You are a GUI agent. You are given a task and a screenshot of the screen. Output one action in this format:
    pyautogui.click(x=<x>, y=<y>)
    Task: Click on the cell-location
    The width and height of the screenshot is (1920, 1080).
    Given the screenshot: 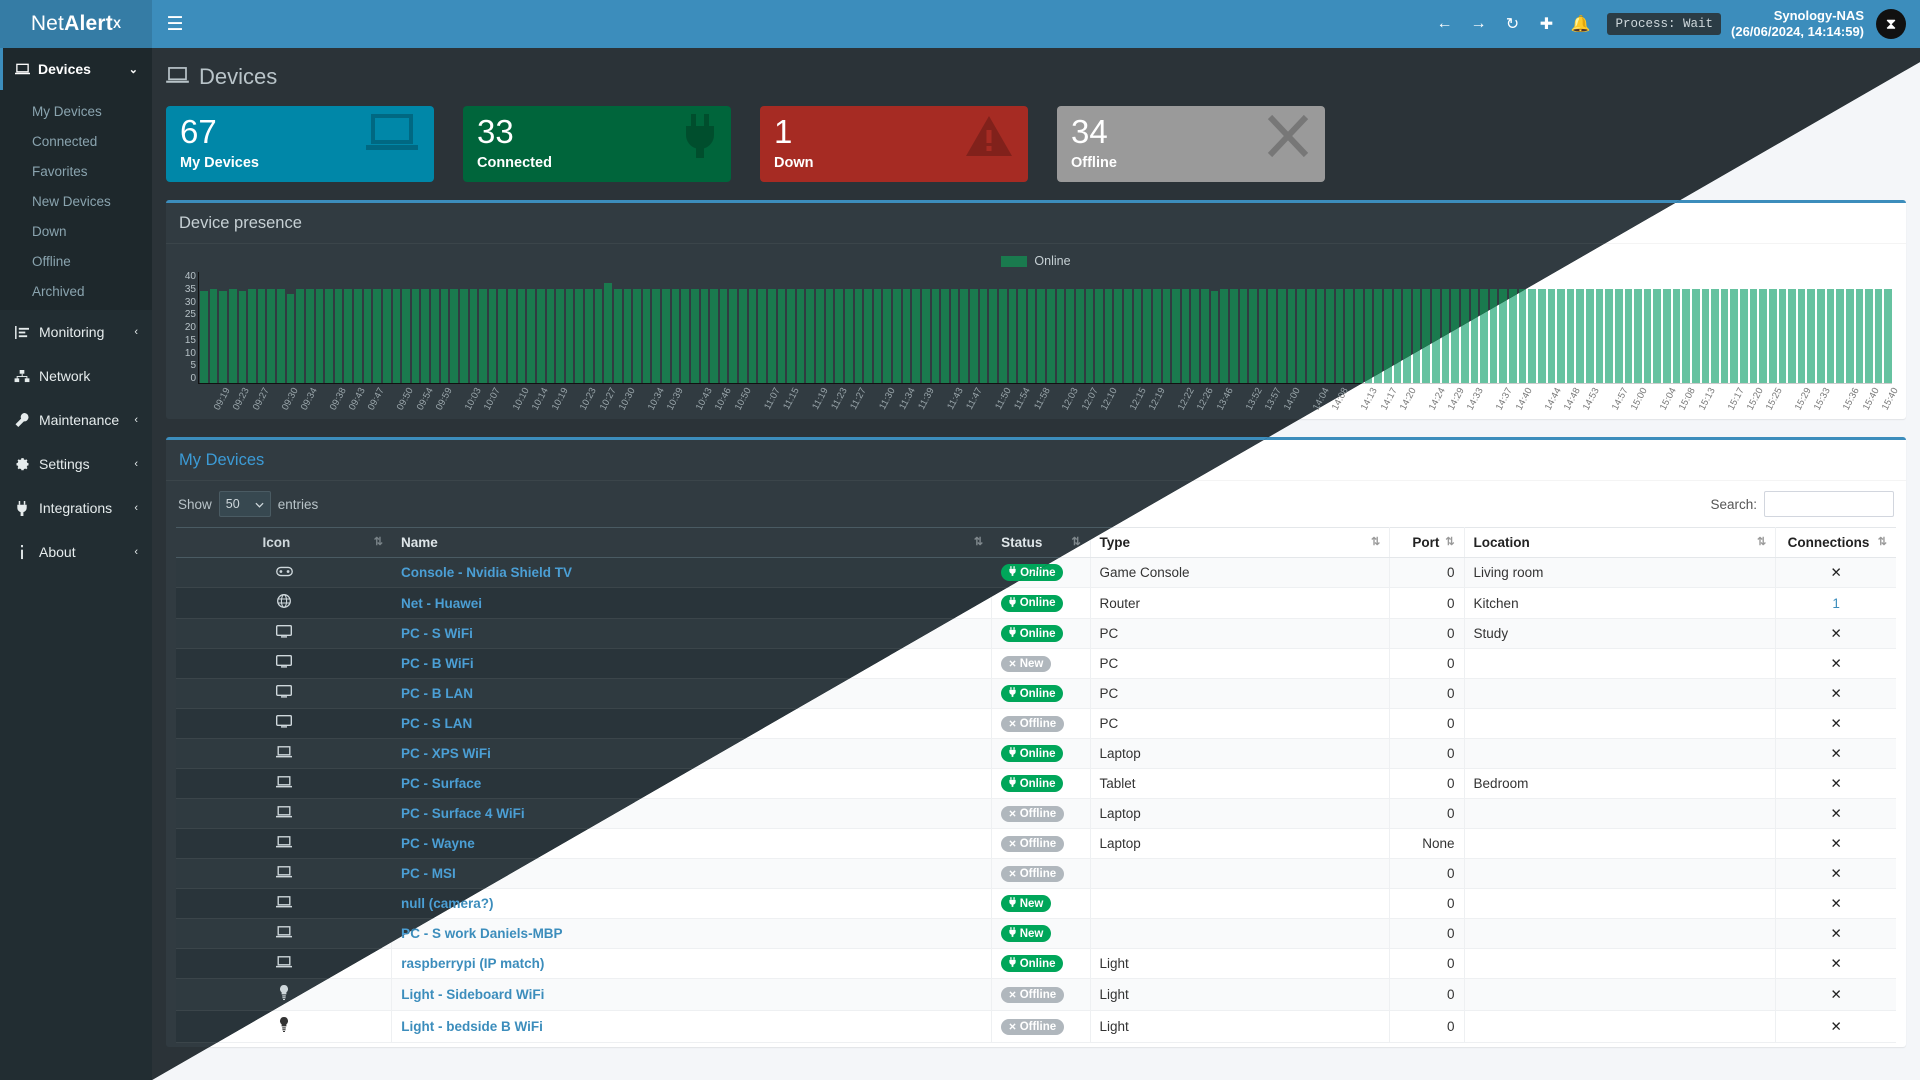 What is the action you would take?
    pyautogui.click(x=1620, y=873)
    